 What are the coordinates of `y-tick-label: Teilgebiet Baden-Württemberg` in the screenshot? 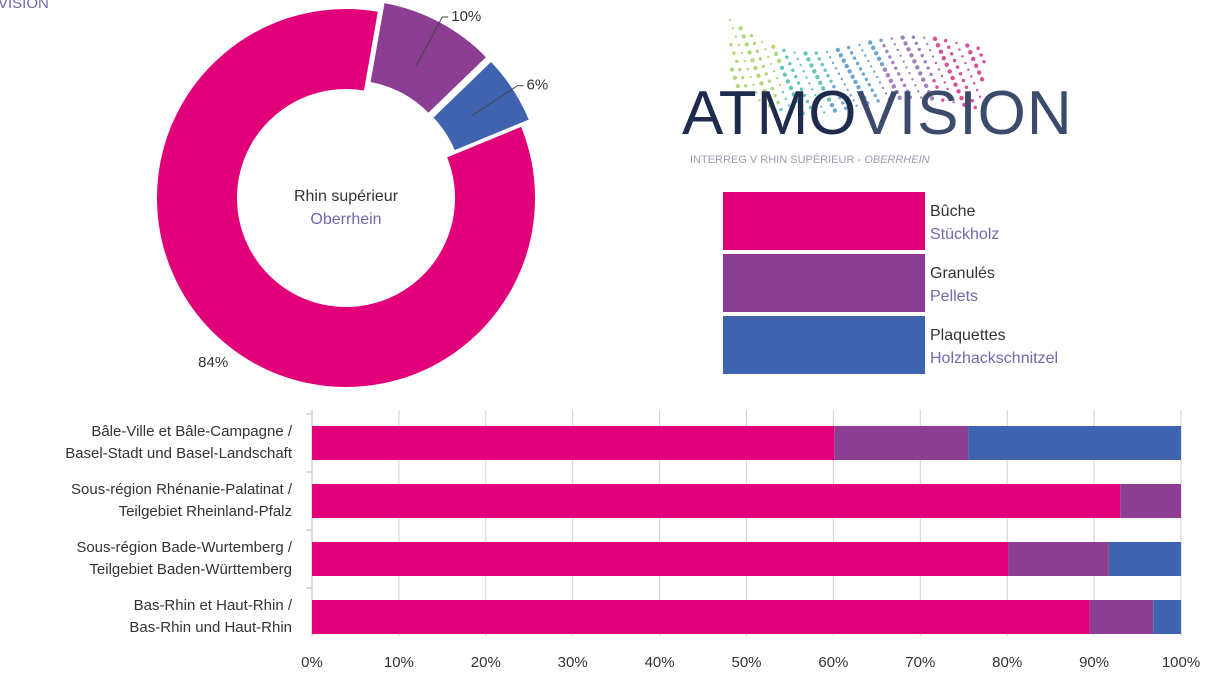 It's located at (190, 569).